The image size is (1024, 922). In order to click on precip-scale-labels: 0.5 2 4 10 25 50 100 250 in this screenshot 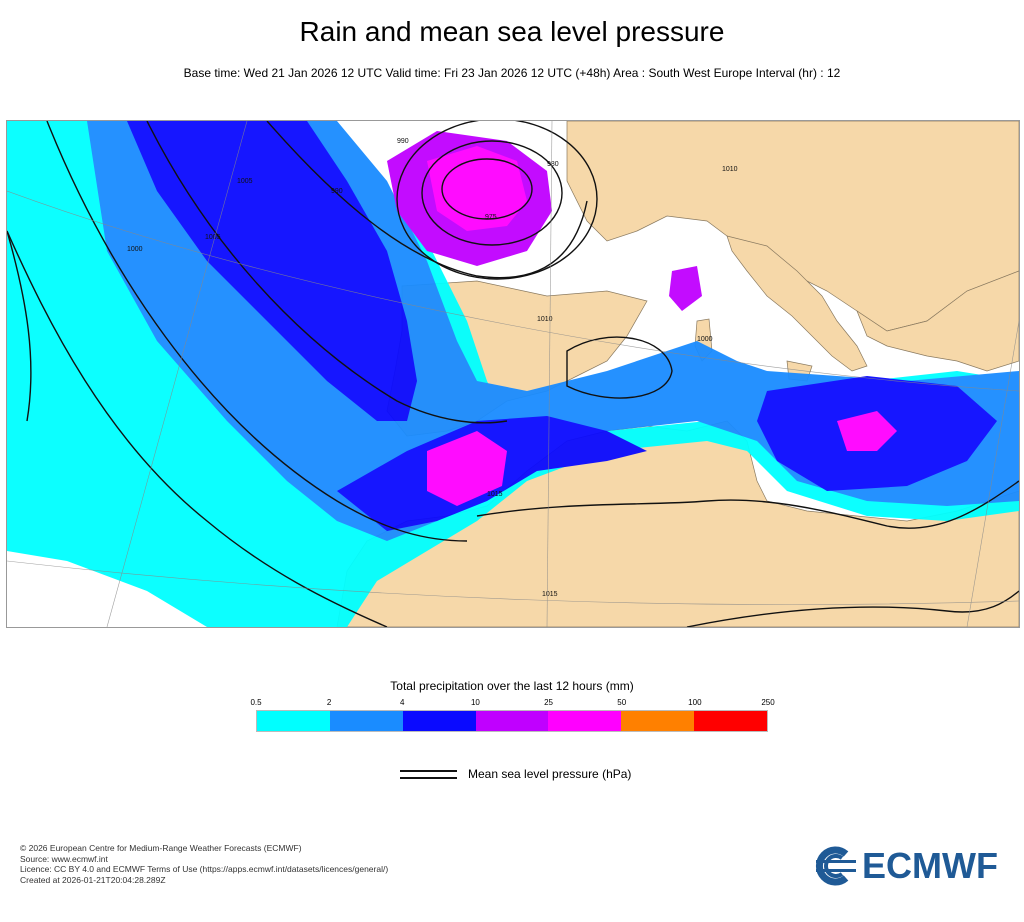, I will do `click(512, 704)`.